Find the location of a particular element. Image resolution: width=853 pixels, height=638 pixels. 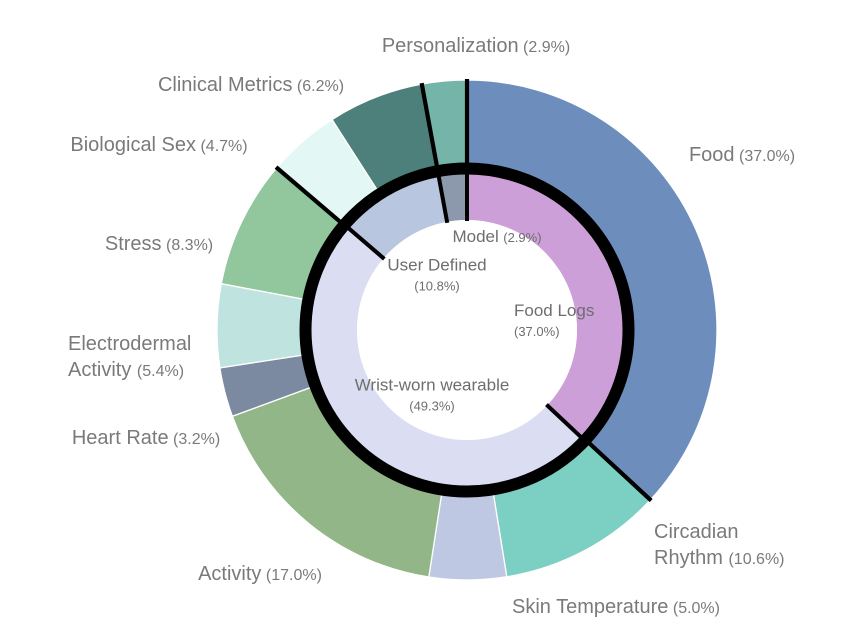

heart-rate-pct: (3.2%) is located at coordinates (197, 439).